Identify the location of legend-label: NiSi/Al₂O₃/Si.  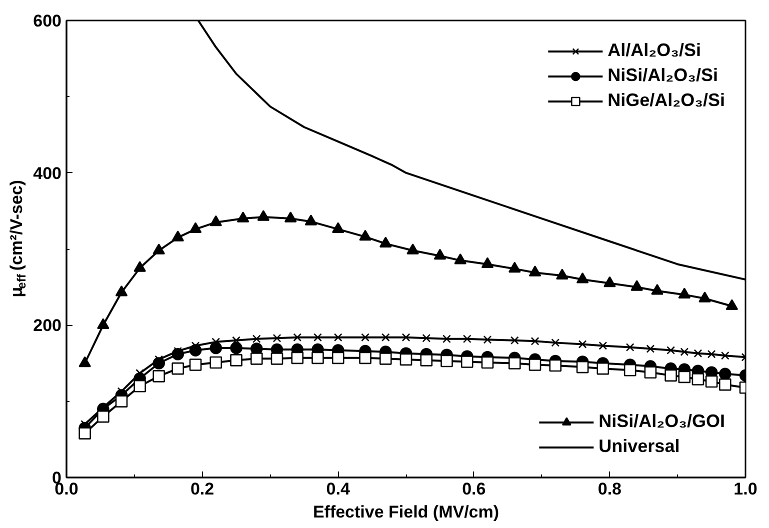
(663, 75).